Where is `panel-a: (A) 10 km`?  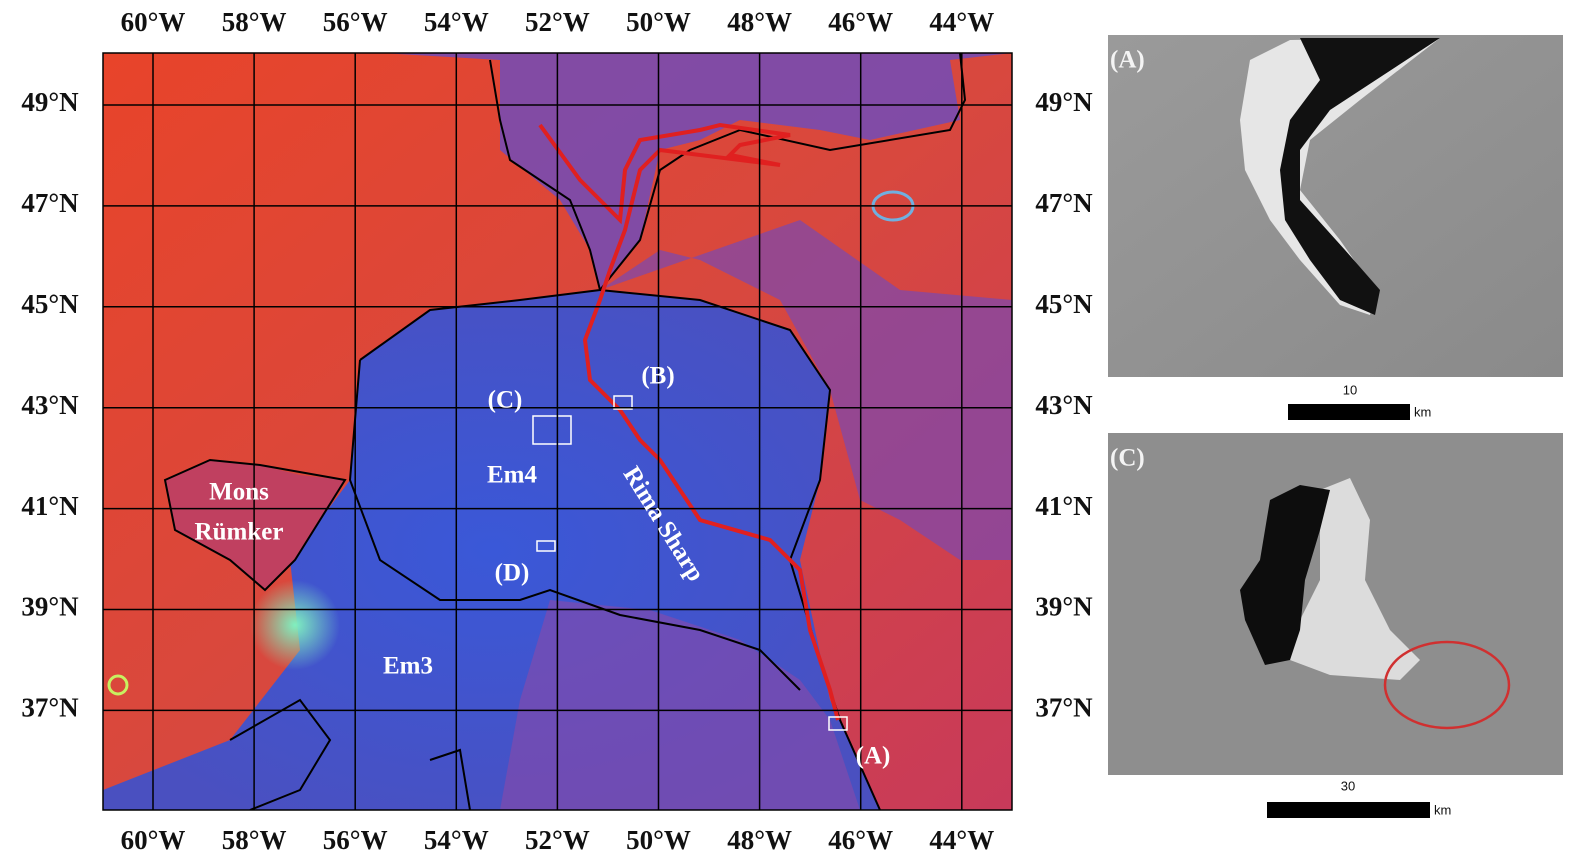 panel-a: (A) 10 km is located at coordinates (1335, 227).